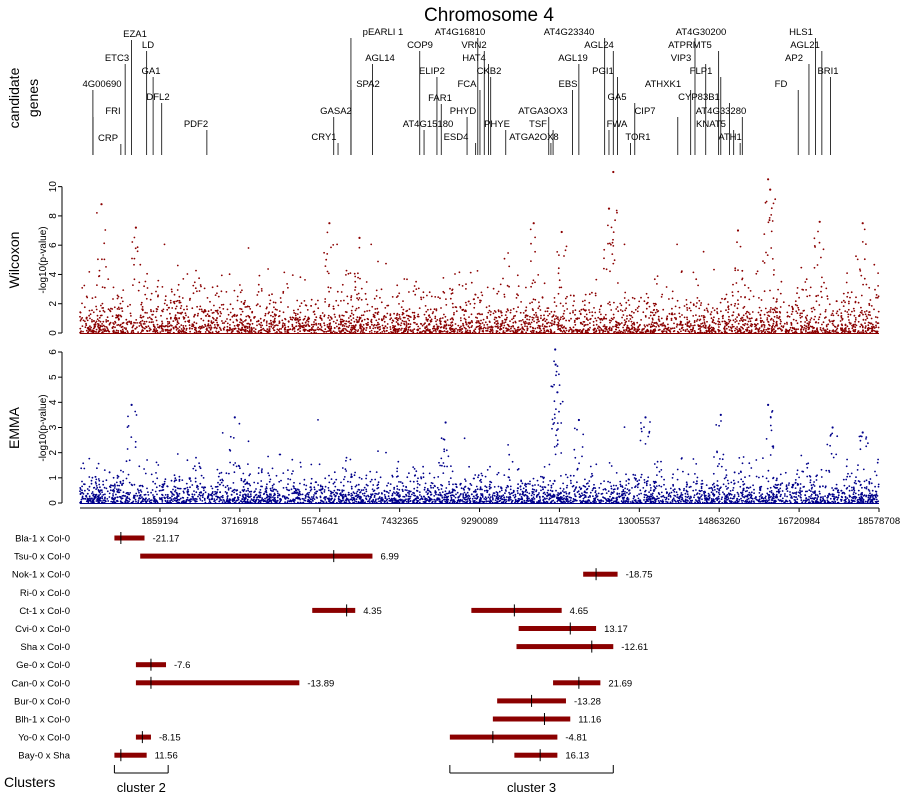 This screenshot has width=904, height=800. What do you see at coordinates (101, 84) in the screenshot?
I see `gene-label: 4G00690` at bounding box center [101, 84].